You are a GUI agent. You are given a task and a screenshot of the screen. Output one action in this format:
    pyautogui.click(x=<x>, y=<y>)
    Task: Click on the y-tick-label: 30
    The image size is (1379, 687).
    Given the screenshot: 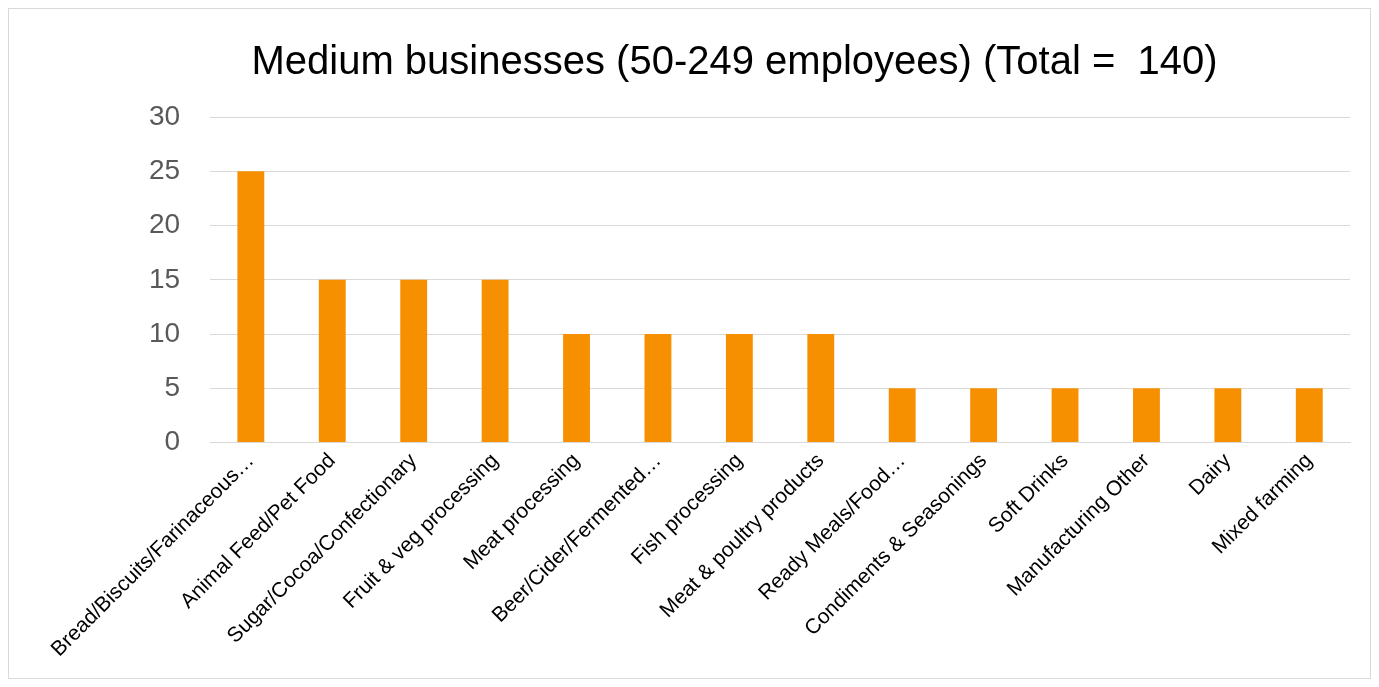 What is the action you would take?
    pyautogui.click(x=164, y=115)
    